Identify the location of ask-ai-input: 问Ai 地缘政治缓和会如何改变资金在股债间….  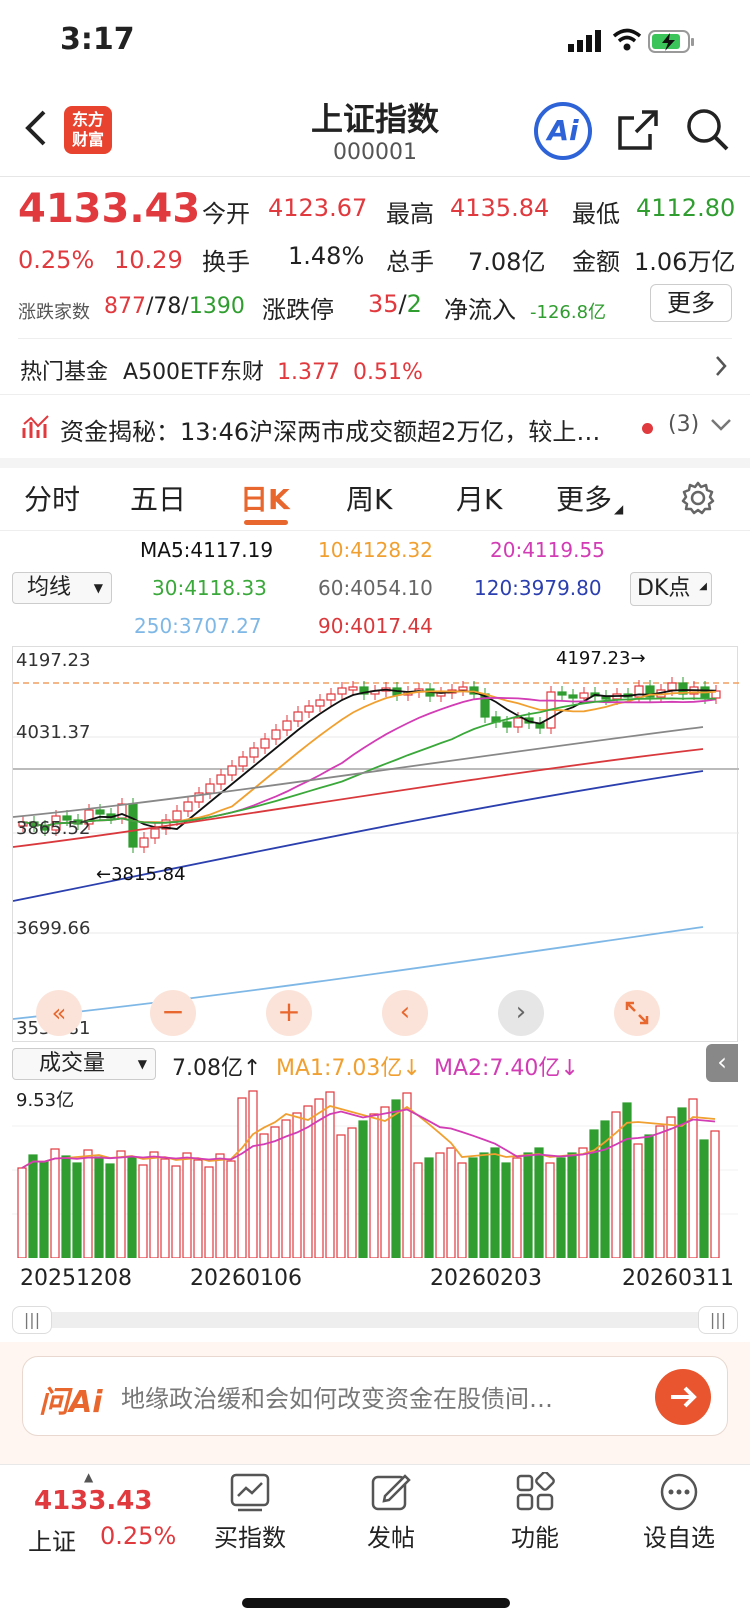
(375, 1396).